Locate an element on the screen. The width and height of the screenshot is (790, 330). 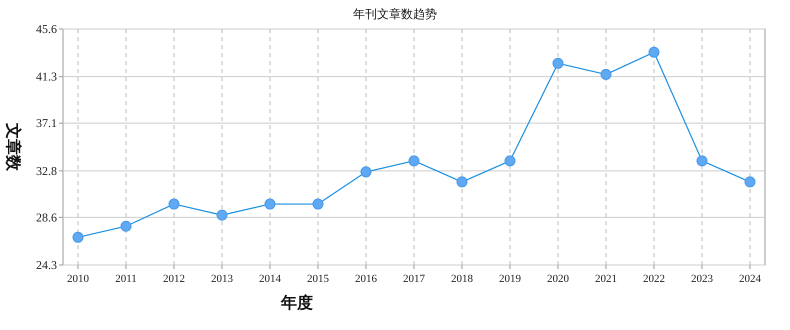
x-tick-label: 2023 is located at coordinates (702, 279).